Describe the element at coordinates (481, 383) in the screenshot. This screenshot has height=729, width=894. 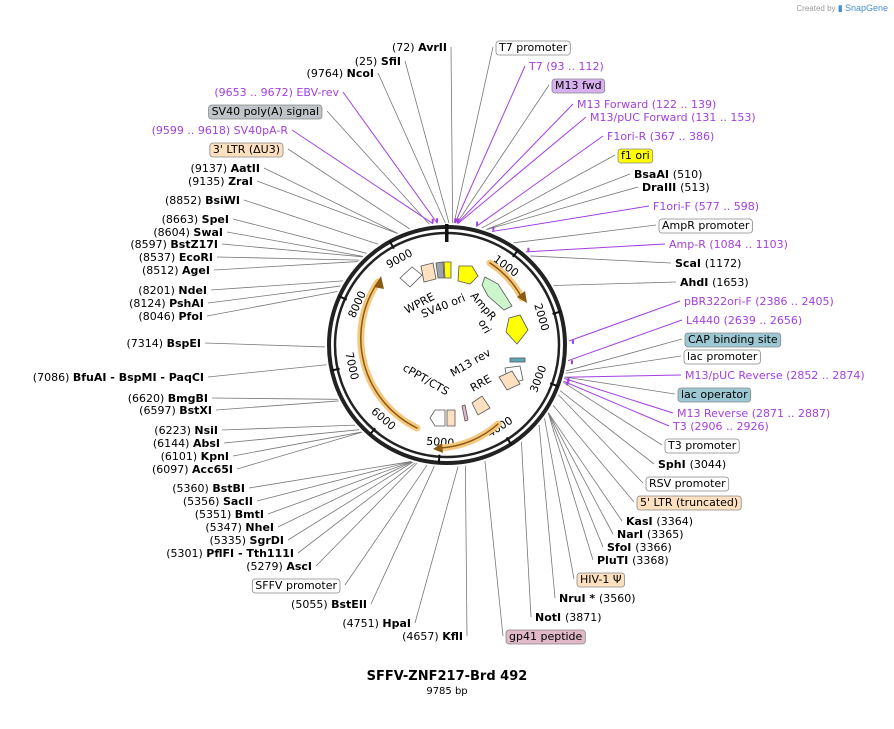
I see `label-rre: RRE` at that location.